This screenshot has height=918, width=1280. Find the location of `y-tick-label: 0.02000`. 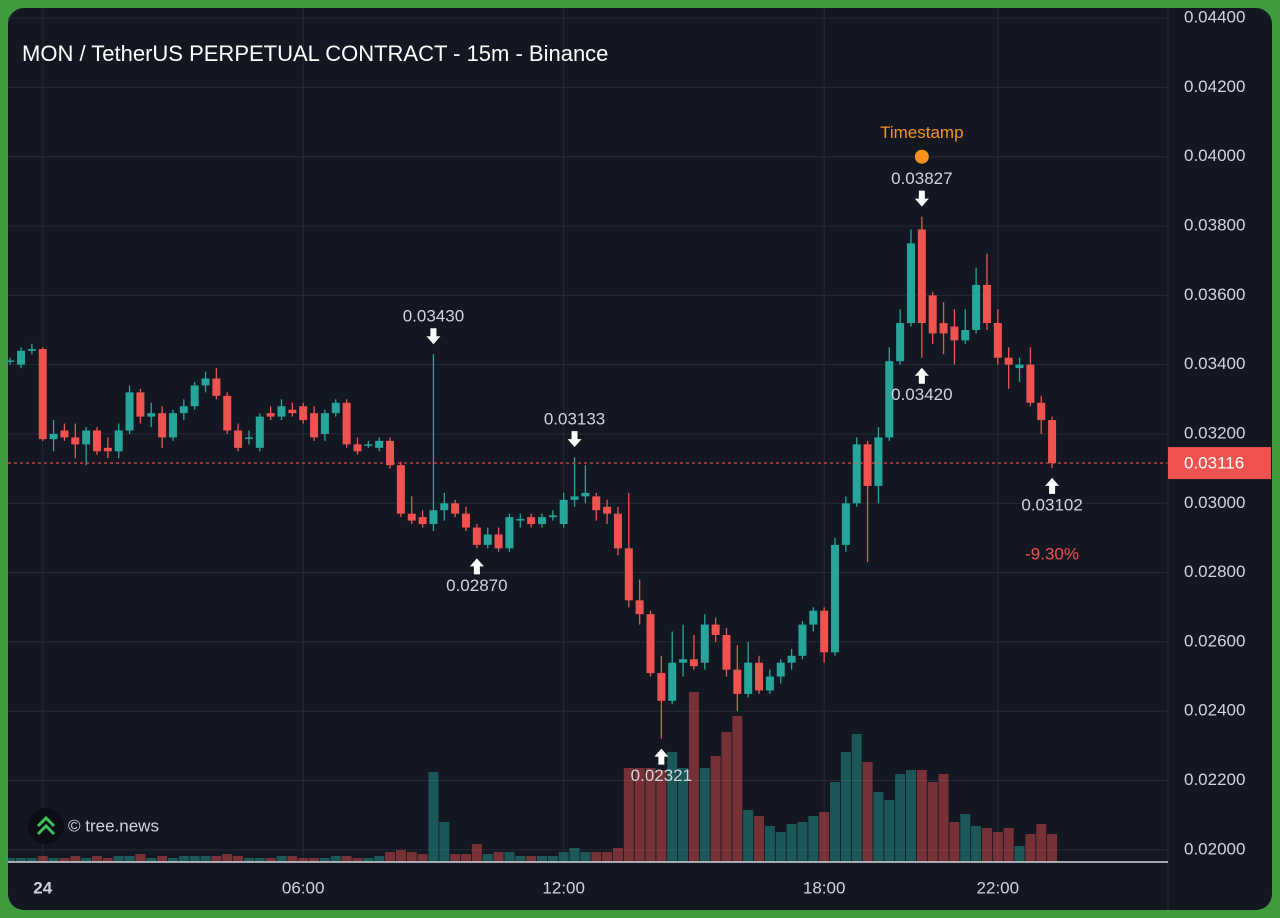

y-tick-label: 0.02000 is located at coordinates (1214, 848).